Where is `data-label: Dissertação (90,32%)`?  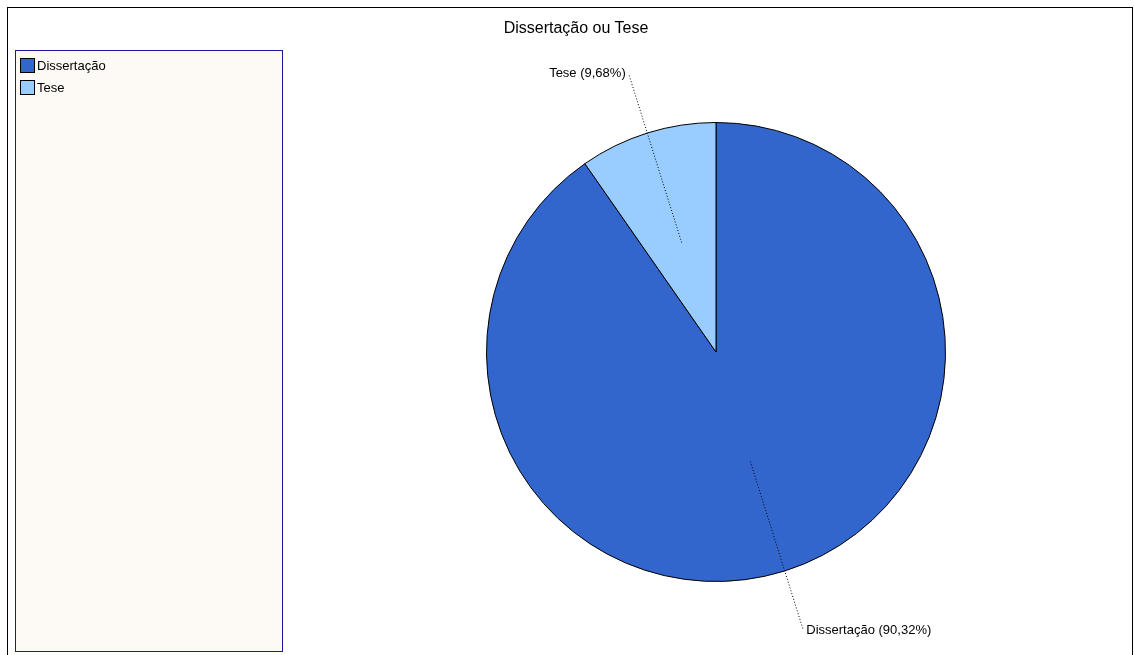
data-label: Dissertação (90,32%) is located at coordinates (869, 629).